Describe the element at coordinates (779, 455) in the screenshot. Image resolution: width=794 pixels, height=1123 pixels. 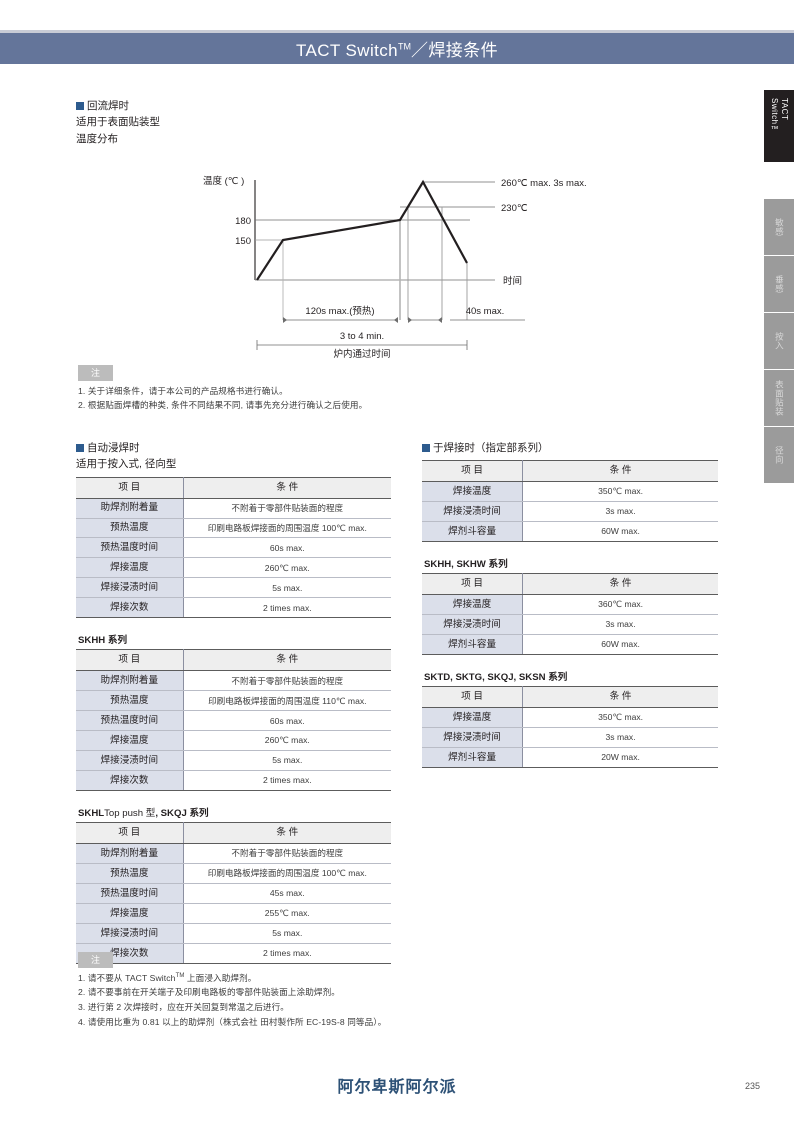
I see `side-tab-radial: 径向` at that location.